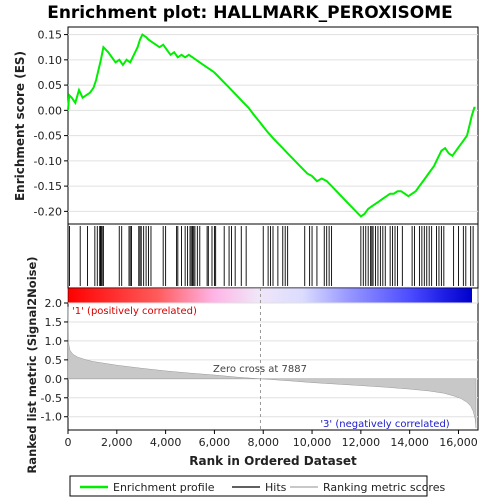 This screenshot has height=500, width=500. I want to click on metric-tick-label: 0.5, so click(54, 360).